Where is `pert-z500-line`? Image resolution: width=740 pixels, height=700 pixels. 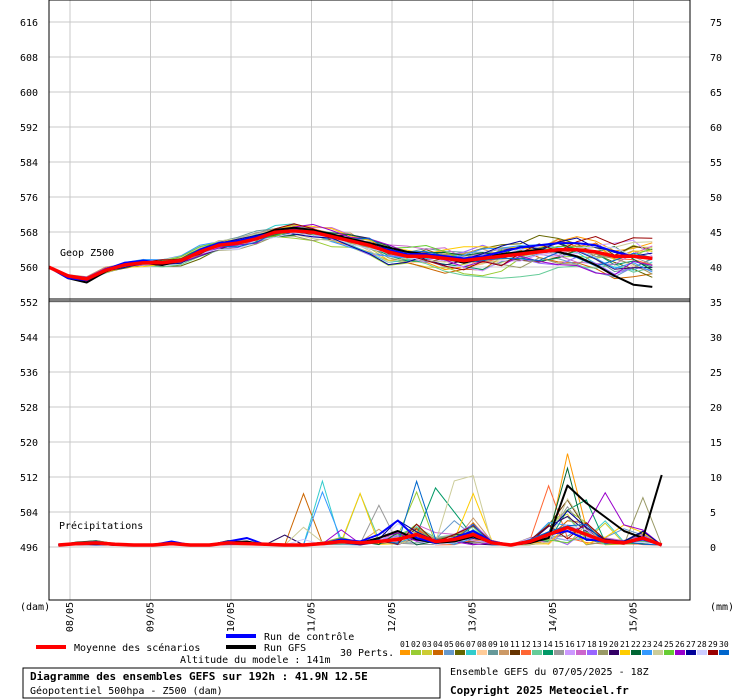
pert-z500-line is located at coordinates (350, 252).